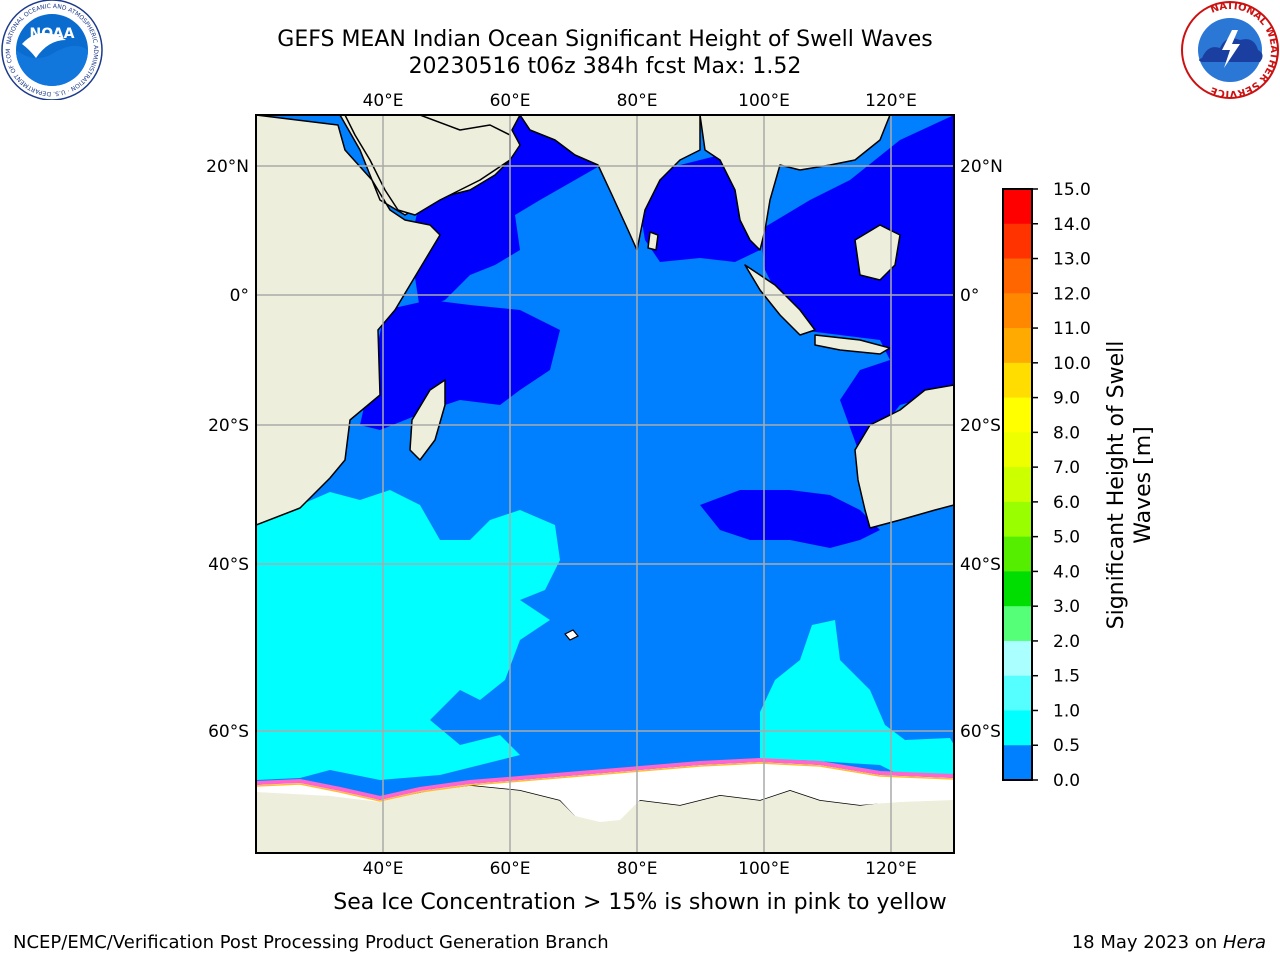 The width and height of the screenshot is (1280, 960). I want to click on lat-label-left: 0°, so click(239, 296).